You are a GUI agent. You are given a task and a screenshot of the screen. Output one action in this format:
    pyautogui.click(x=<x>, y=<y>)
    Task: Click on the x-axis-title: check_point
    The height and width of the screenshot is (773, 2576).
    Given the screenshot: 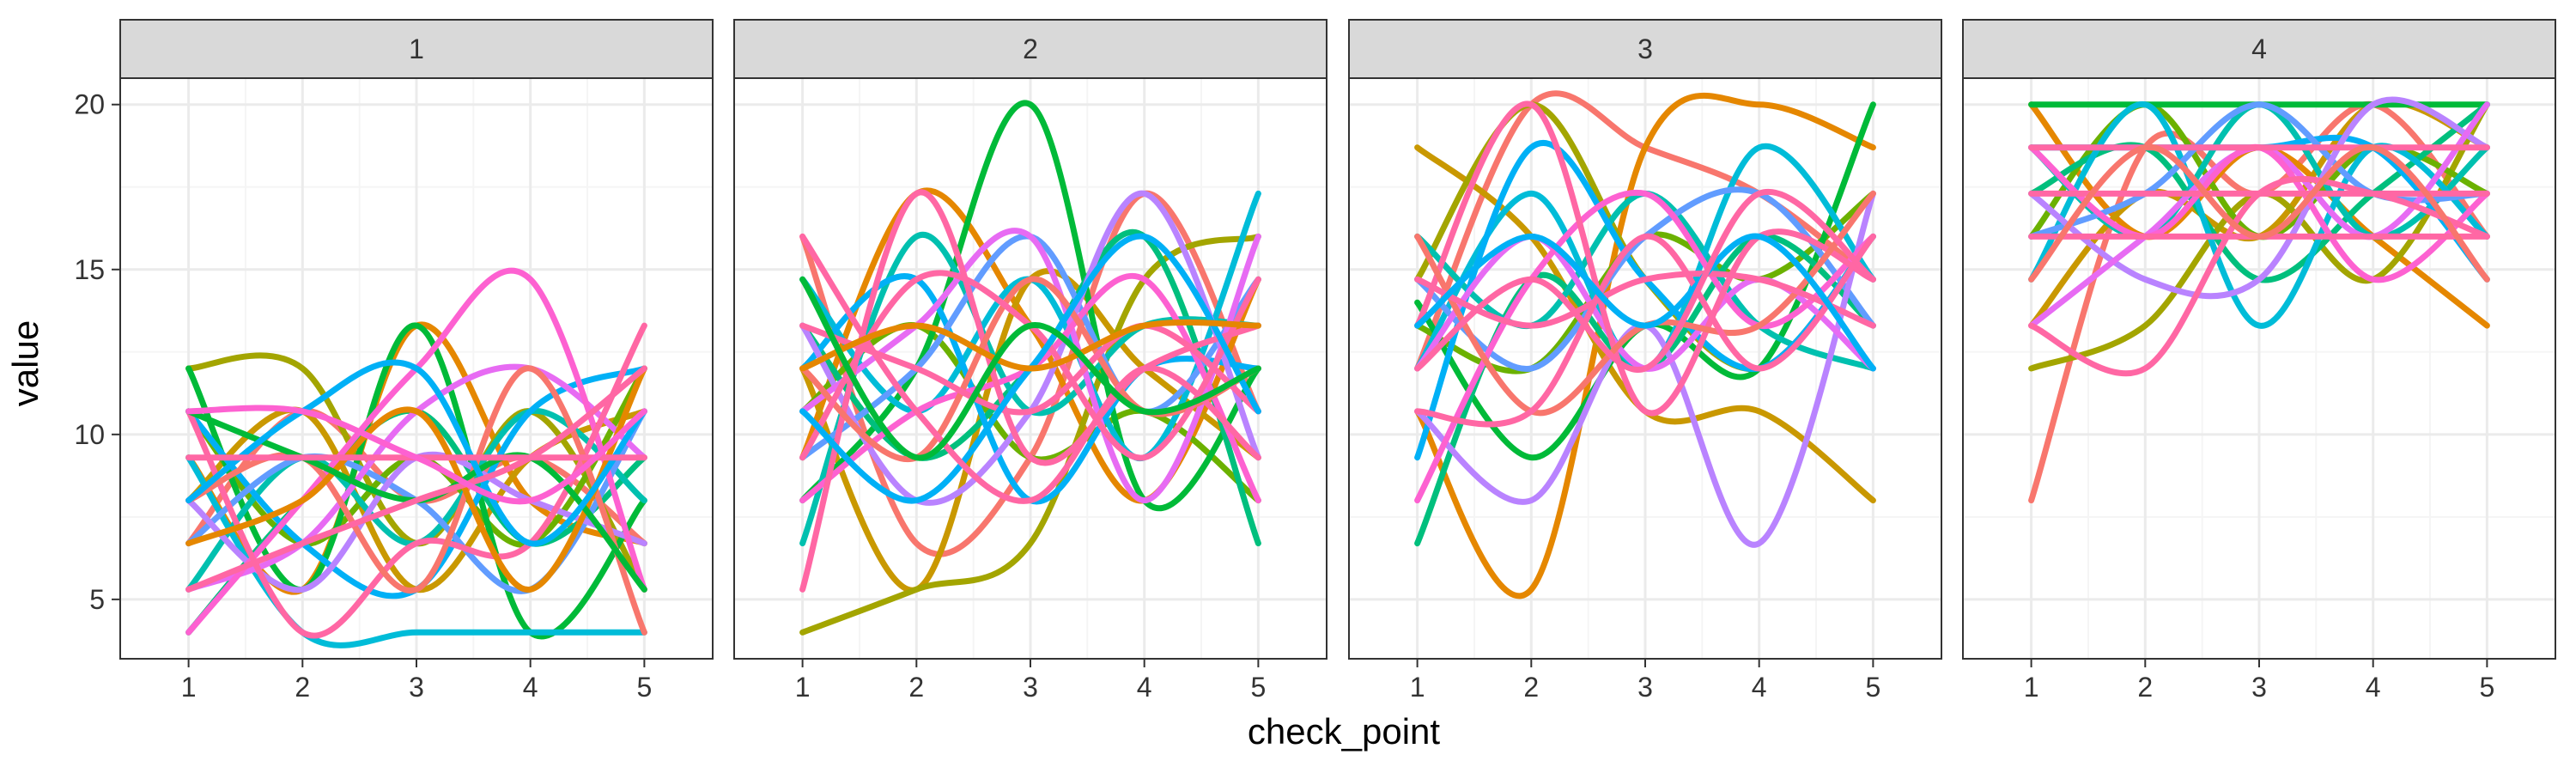 What is the action you would take?
    pyautogui.click(x=1344, y=731)
    